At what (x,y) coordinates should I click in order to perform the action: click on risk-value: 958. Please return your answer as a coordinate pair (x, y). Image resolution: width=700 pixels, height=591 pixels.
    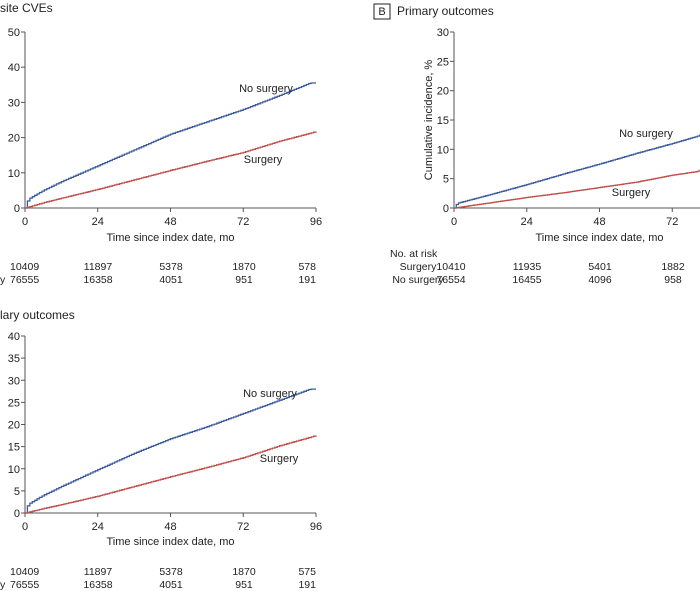
    Looking at the image, I should click on (673, 280).